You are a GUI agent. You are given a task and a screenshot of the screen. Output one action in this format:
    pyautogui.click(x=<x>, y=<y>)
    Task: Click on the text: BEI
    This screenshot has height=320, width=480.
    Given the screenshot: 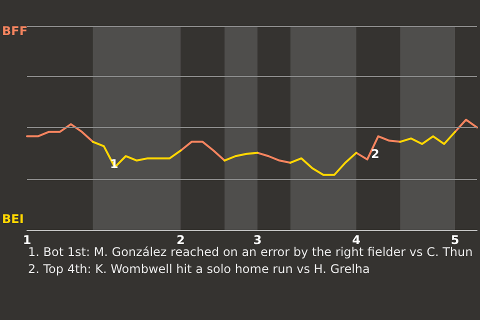 What is the action you would take?
    pyautogui.click(x=13, y=219)
    